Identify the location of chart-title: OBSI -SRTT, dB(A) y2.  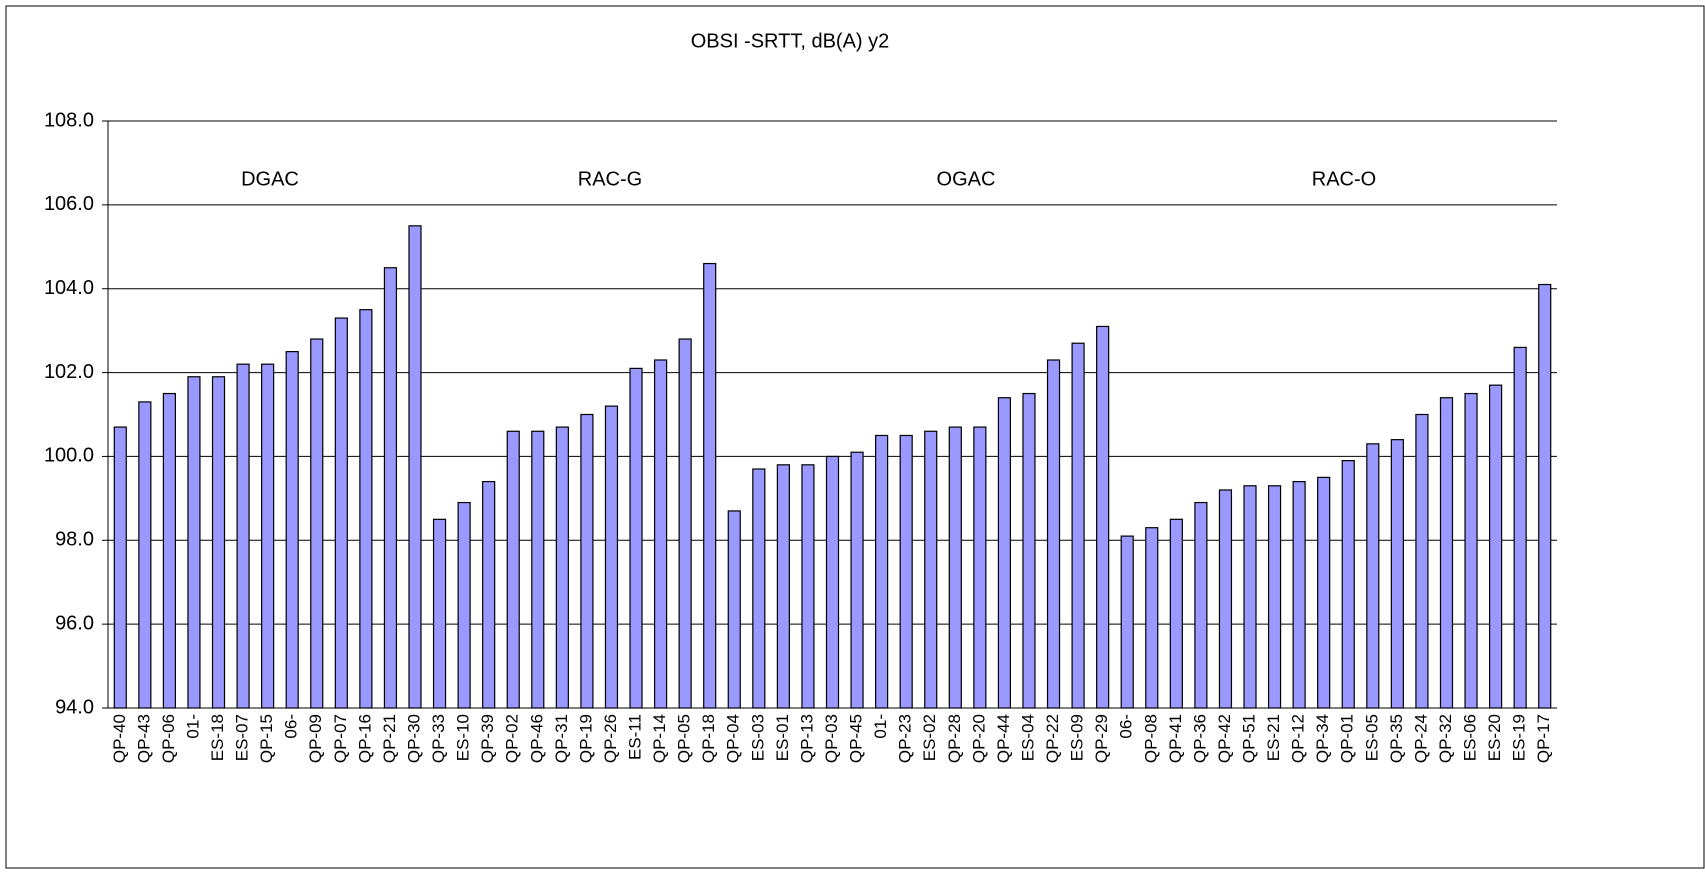
(790, 41).